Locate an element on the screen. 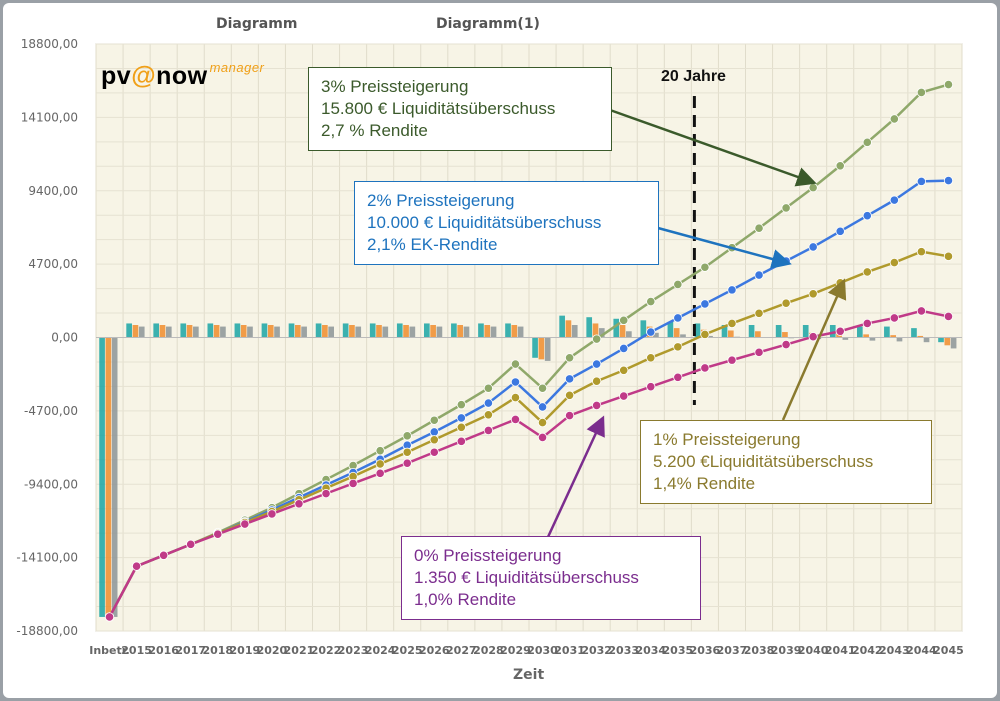  x-tick-label: 2038 is located at coordinates (759, 650).